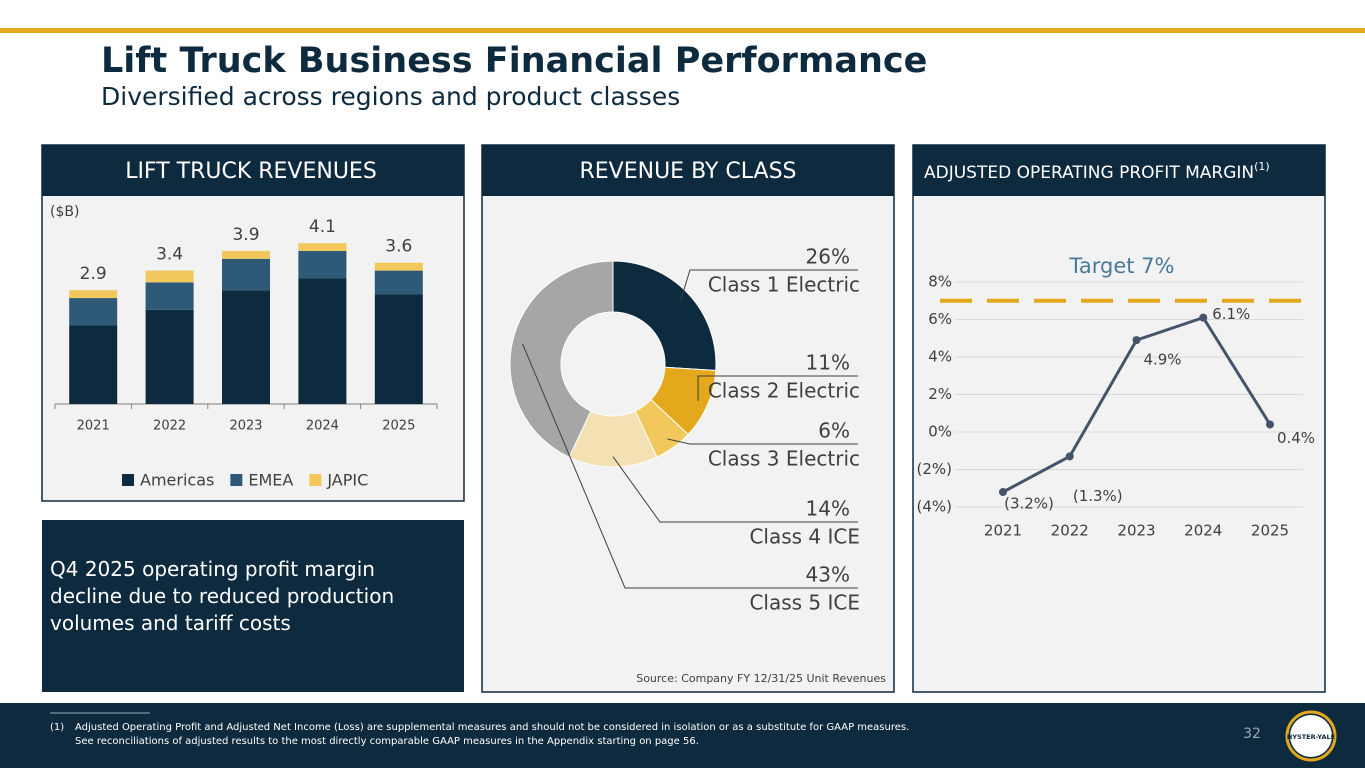 Image resolution: width=1365 pixels, height=768 pixels. What do you see at coordinates (169, 255) in the screenshot?
I see `total-label: 3.4` at bounding box center [169, 255].